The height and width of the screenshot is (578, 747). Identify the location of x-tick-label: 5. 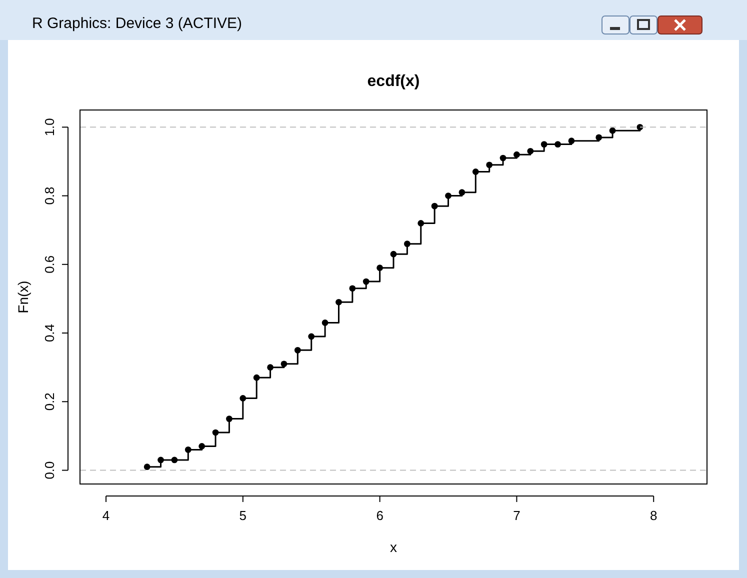
(243, 515).